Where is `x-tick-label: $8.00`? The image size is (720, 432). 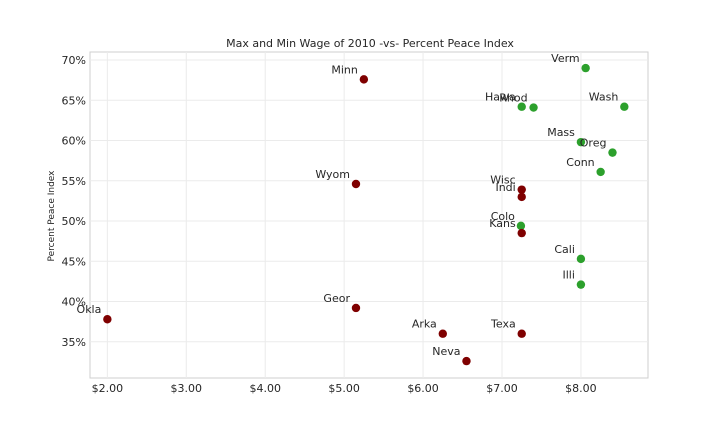
x-tick-label: $8.00 is located at coordinates (581, 388).